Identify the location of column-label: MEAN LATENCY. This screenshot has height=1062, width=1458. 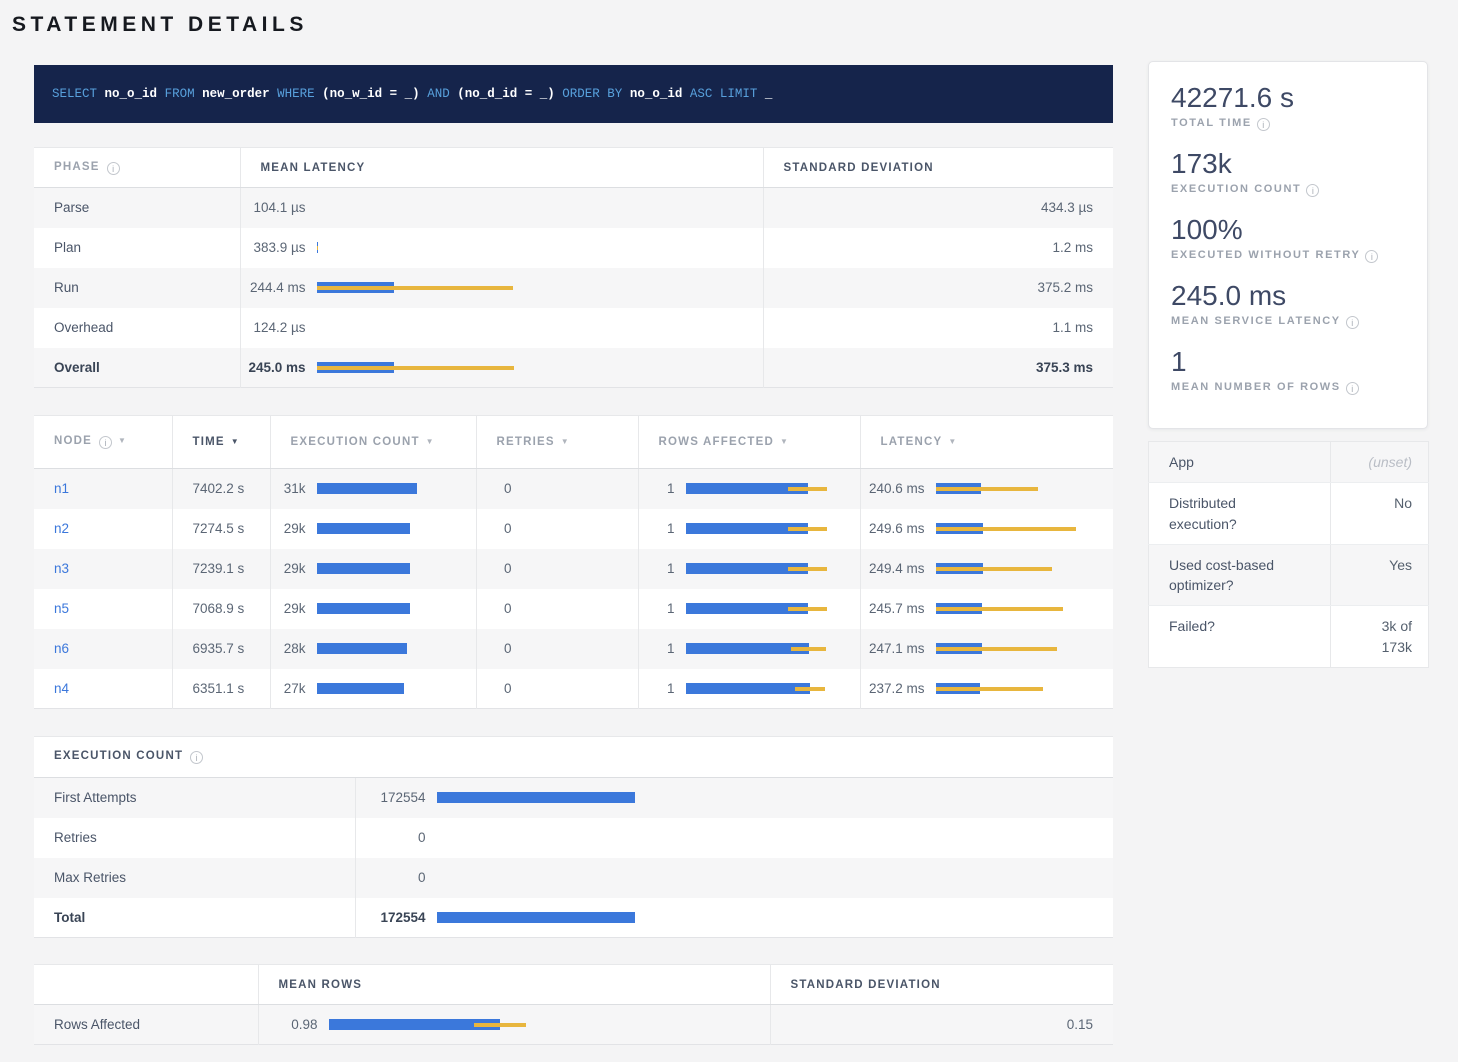
(313, 167).